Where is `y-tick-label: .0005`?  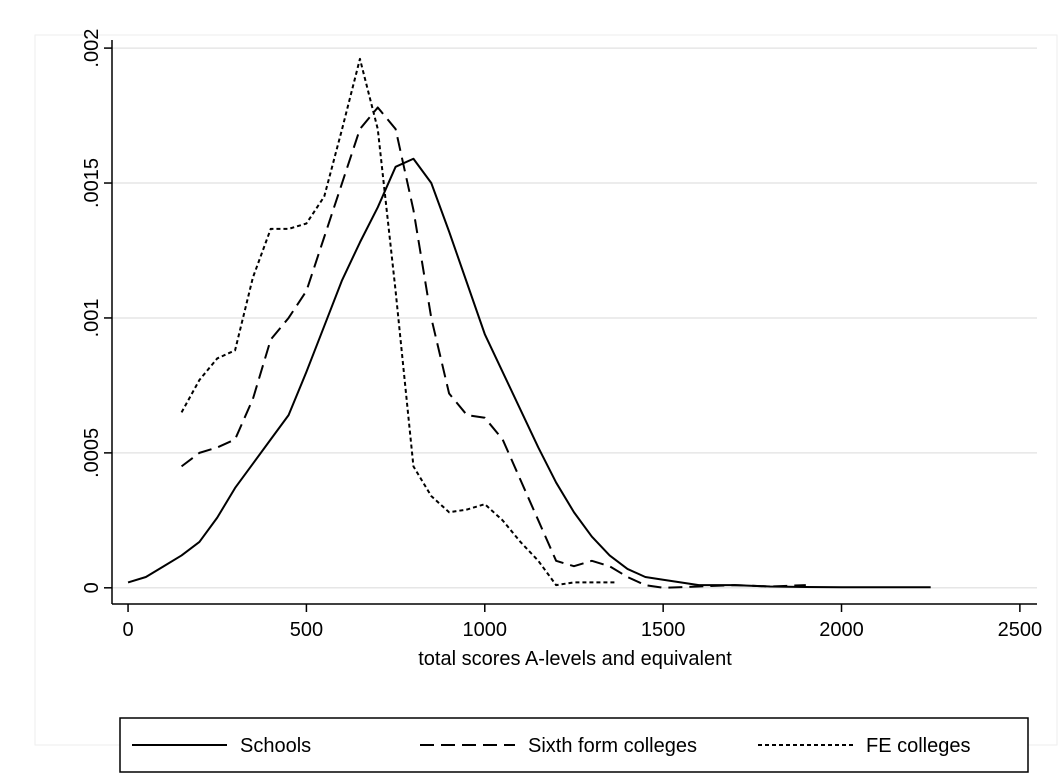
y-tick-label: .0005 is located at coordinates (92, 453).